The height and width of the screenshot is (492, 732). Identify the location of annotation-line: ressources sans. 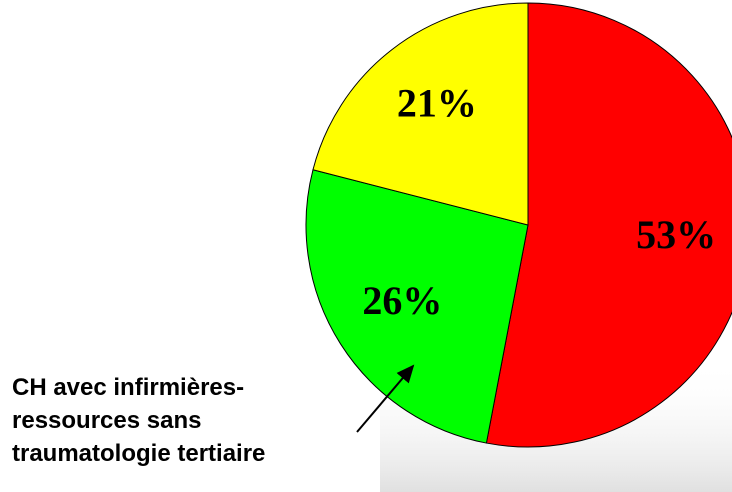
(106, 420).